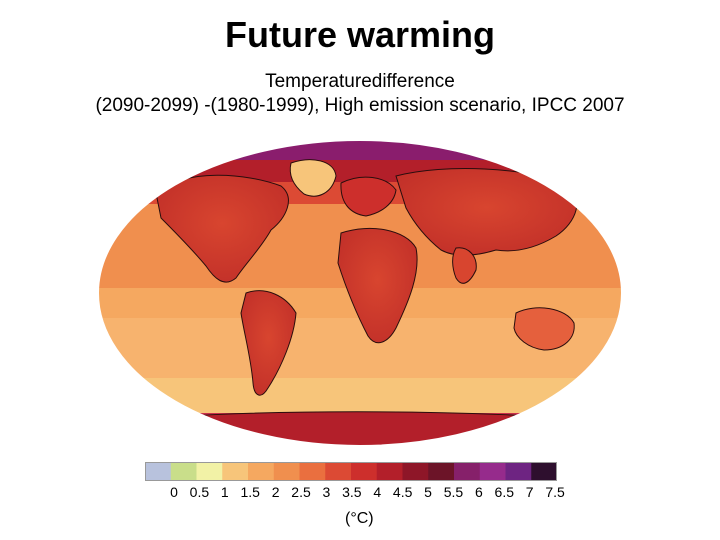 This screenshot has width=720, height=540. Describe the element at coordinates (360, 34) in the screenshot. I see `slide-title: Future warming` at that location.